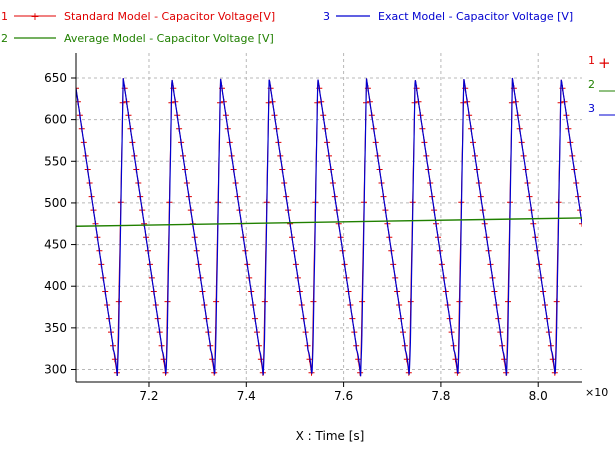  Describe the element at coordinates (330, 436) in the screenshot. I see `x-axis-label: X : Time [s]` at that location.